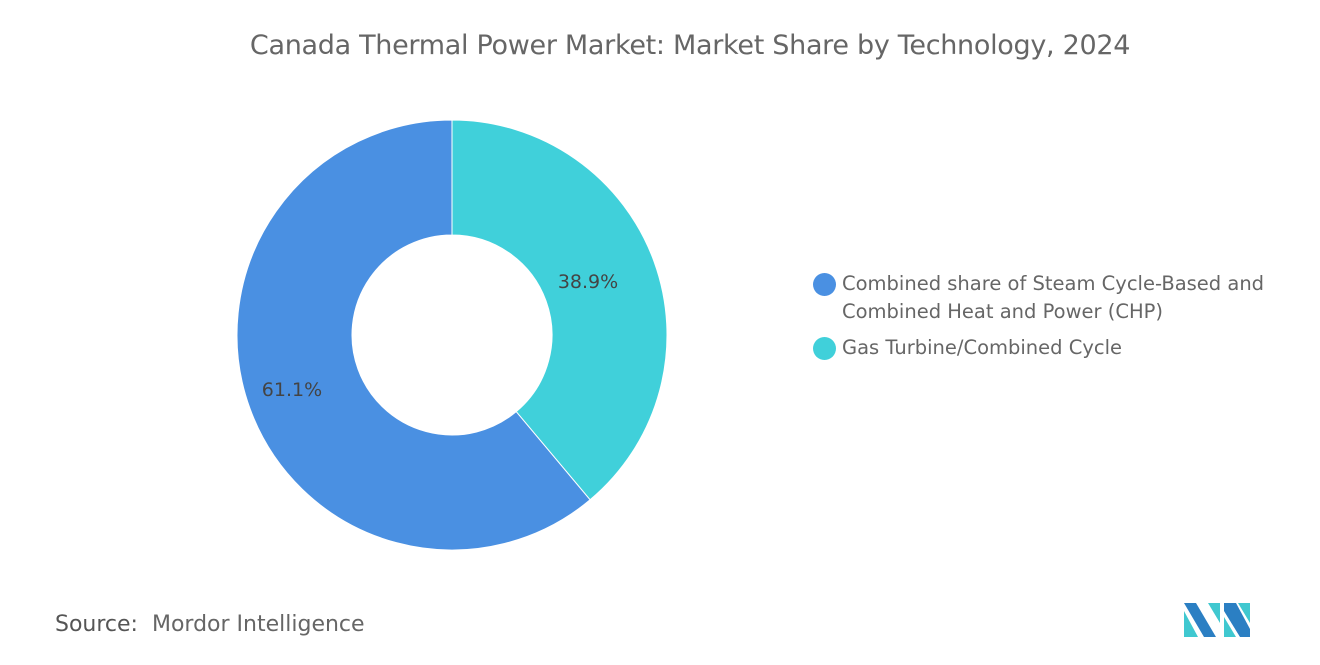  Describe the element at coordinates (96, 624) in the screenshot. I see `source-label: Source:` at that location.